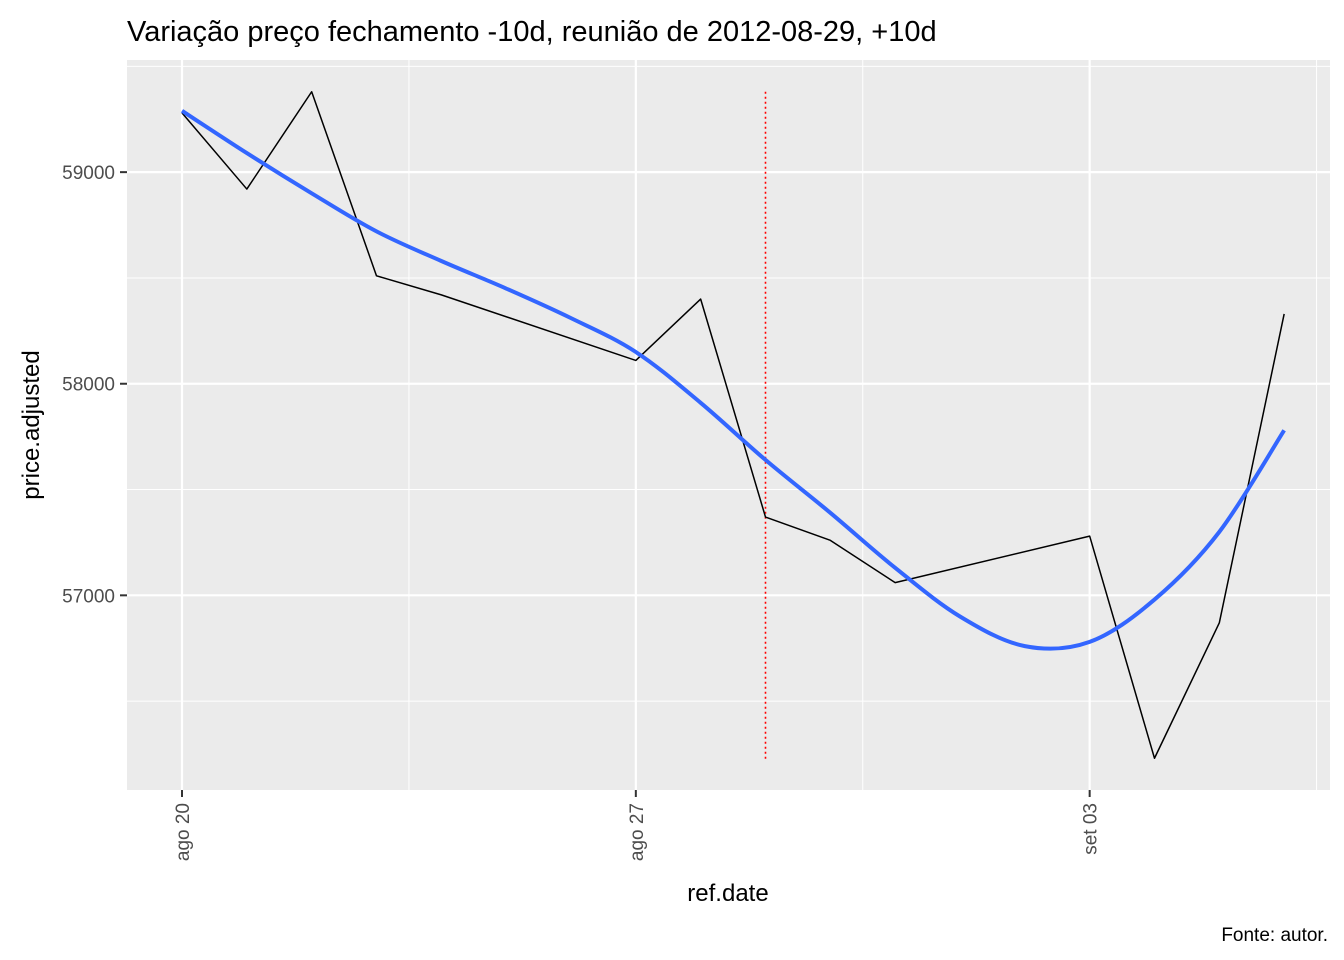  What do you see at coordinates (88, 173) in the screenshot?
I see `y-tick-label: 59000` at bounding box center [88, 173].